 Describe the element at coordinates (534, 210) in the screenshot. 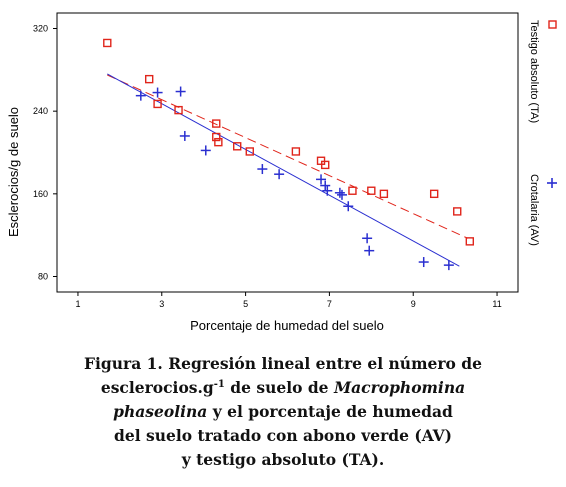

I see `legend-label-av: Crotalaria (AV)` at that location.